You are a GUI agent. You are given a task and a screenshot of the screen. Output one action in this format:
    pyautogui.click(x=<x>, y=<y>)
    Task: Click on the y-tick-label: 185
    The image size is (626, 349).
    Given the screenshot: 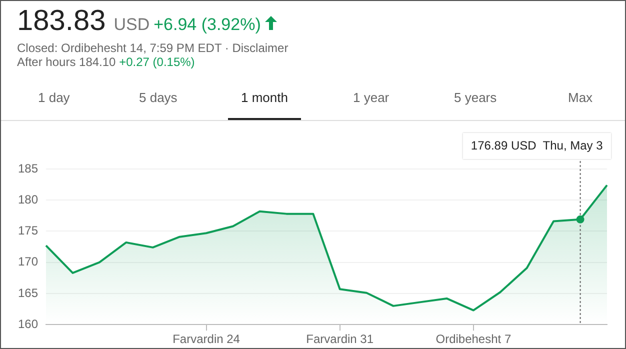 What is the action you would take?
    pyautogui.click(x=28, y=168)
    